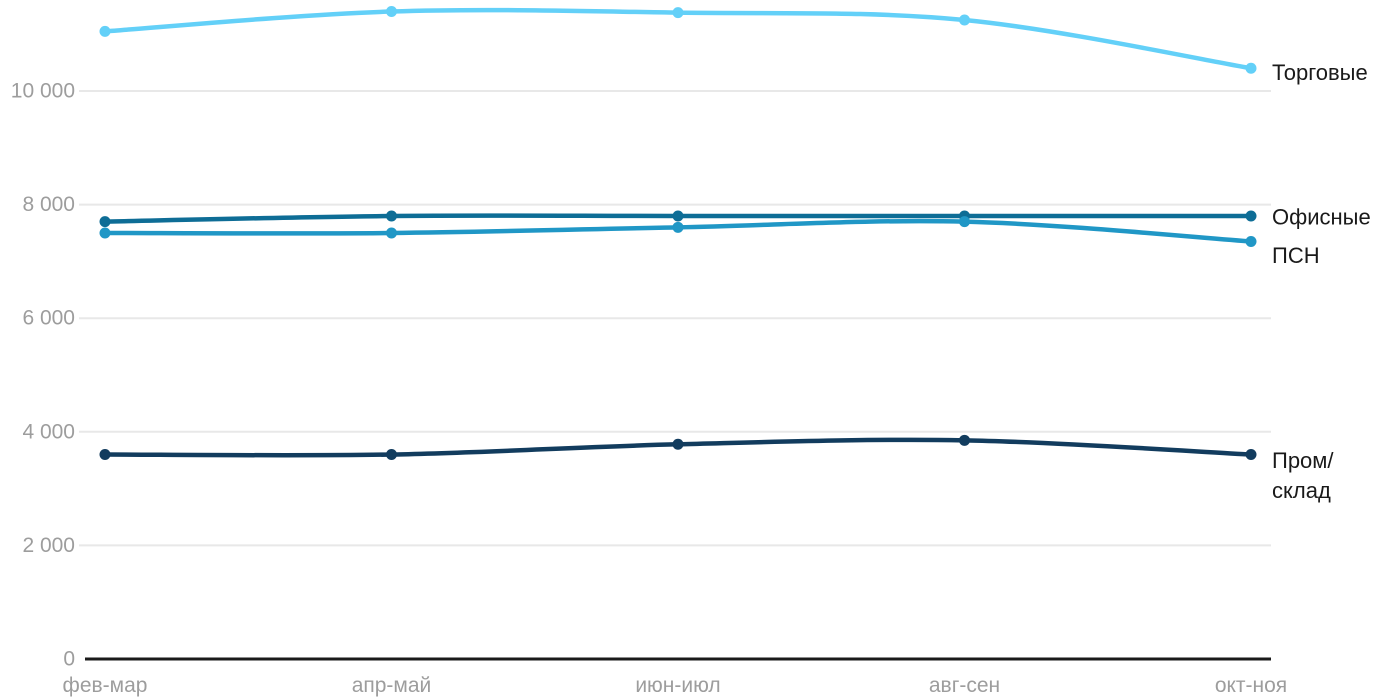  Describe the element at coordinates (105, 685) in the screenshot. I see `x-axis-tick-label: фев-мар` at that location.